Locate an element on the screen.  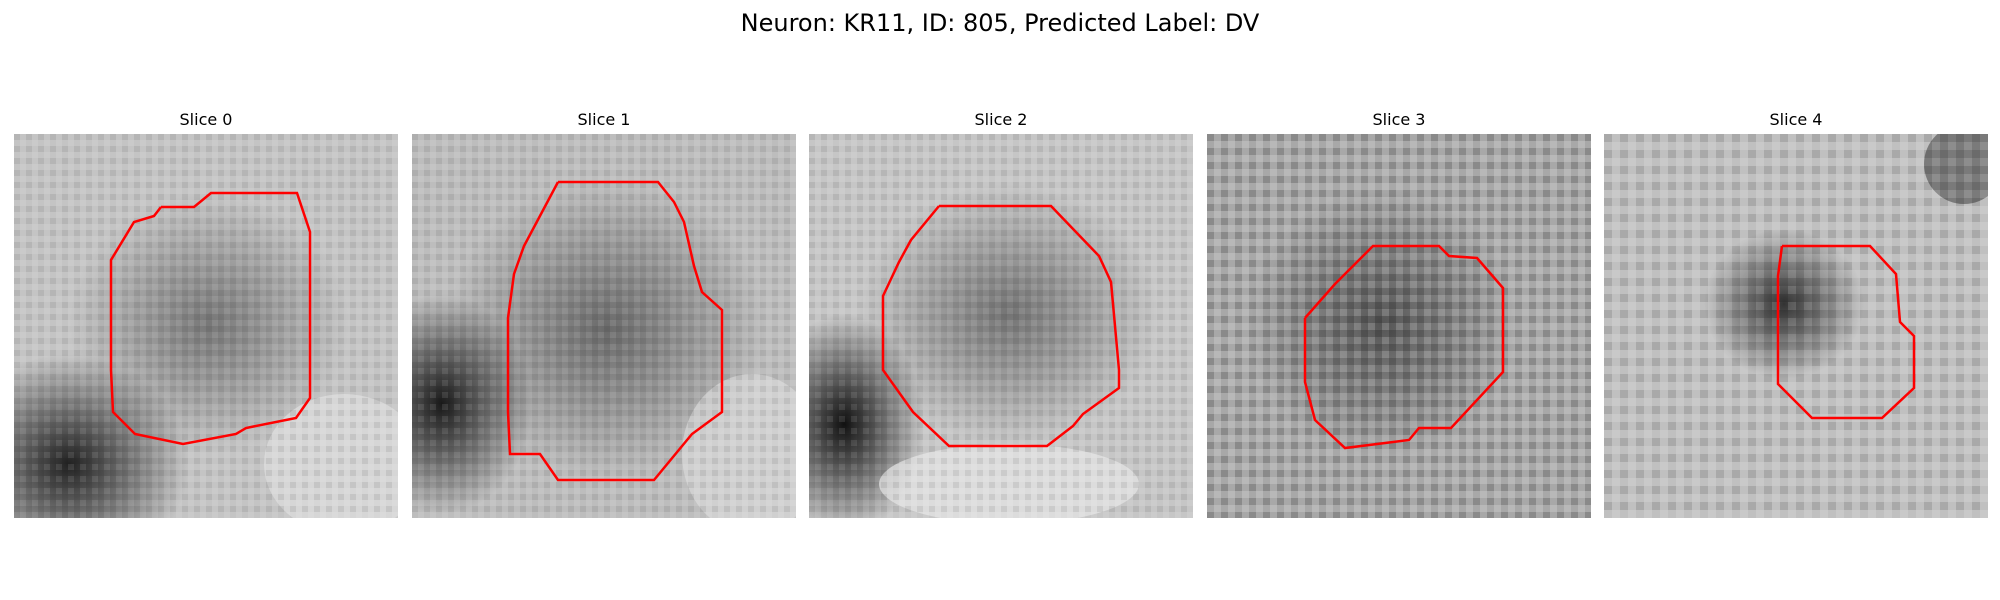
slice-panel-2: Slice 2 is located at coordinates (1001, 313).